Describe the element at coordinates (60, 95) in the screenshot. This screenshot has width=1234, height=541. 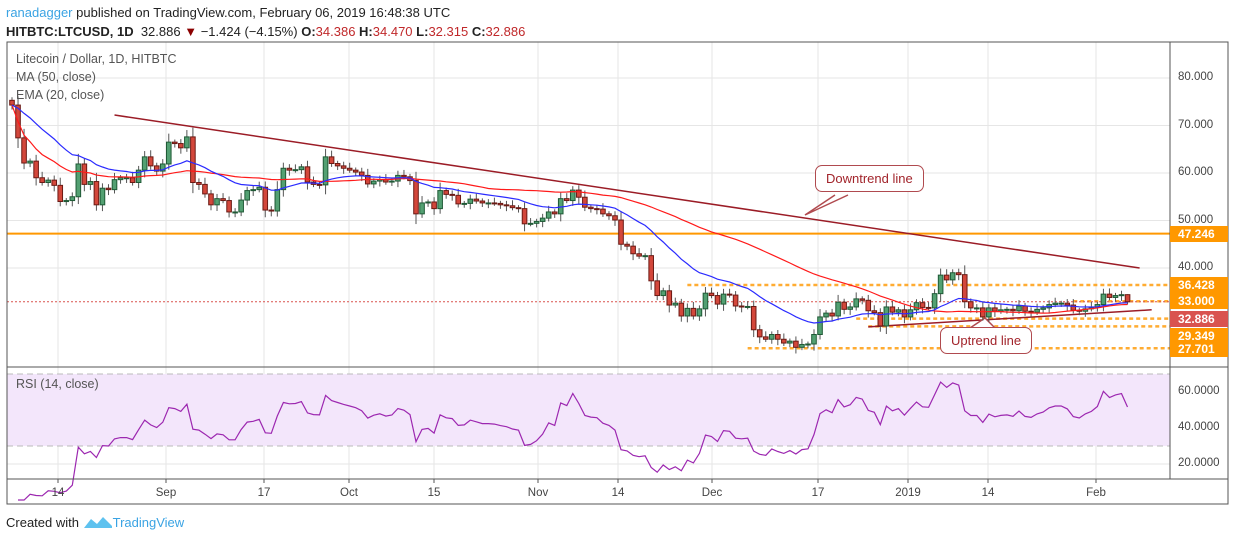
I see `legend-ema: EMA (20, close)` at that location.